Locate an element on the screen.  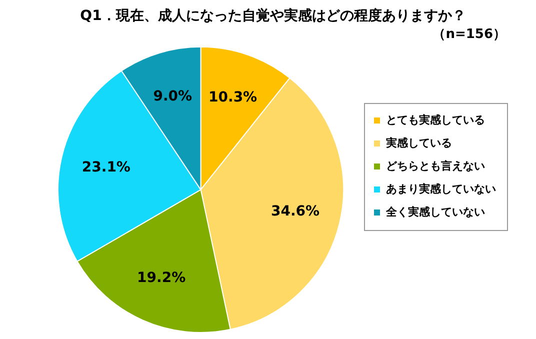
data-label: 23.1% is located at coordinates (106, 167).